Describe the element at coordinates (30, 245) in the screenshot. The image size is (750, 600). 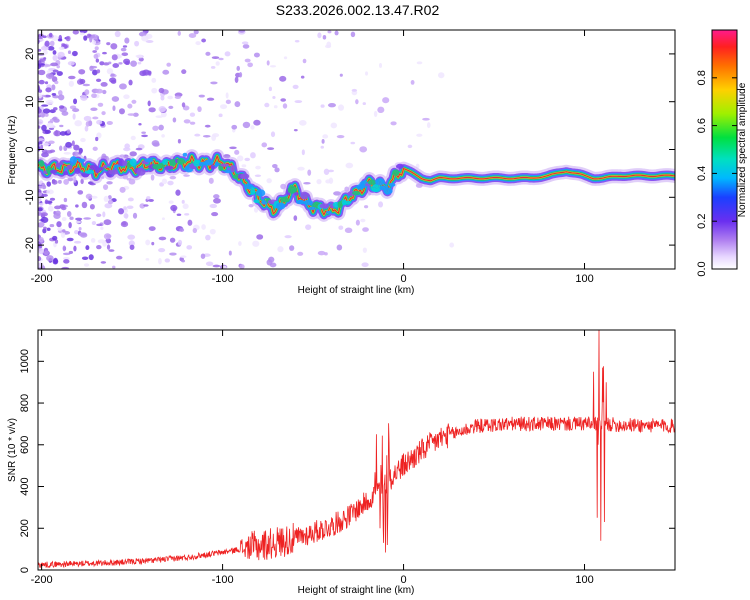
I see `spectrogram-ytick-label: -20` at that location.